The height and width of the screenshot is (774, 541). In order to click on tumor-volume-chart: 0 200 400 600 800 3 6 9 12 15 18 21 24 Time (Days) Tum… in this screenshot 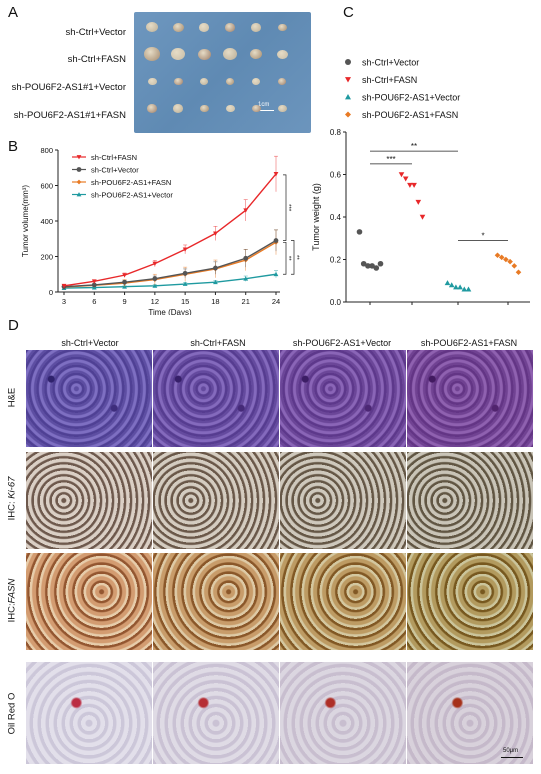, I will do `click(160, 230)`.